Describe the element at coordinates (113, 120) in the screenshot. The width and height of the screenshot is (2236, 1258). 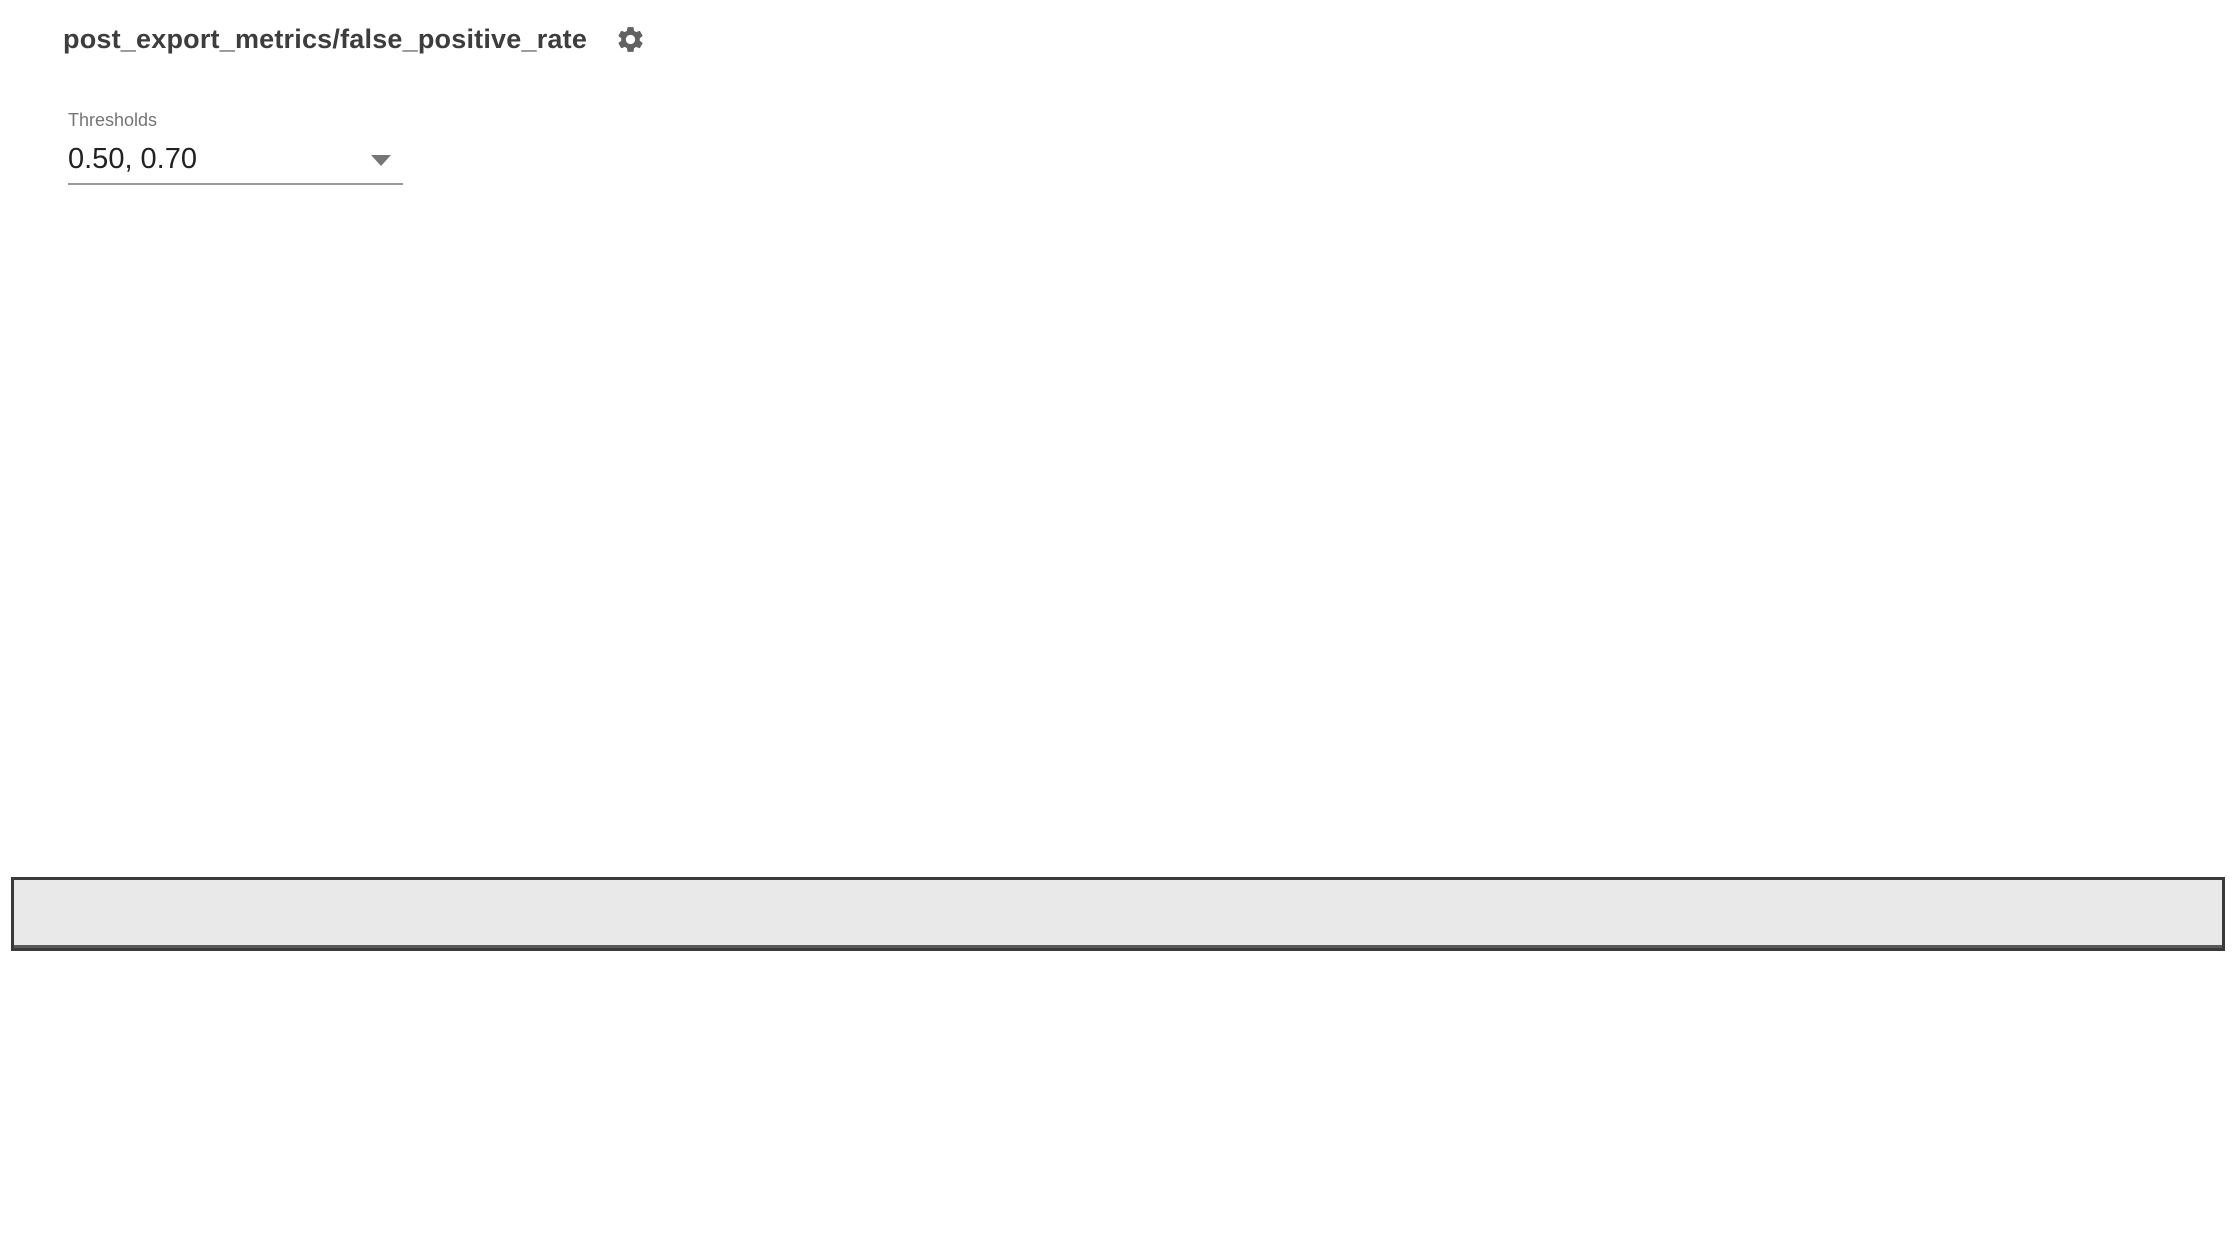
I see `thresholds-label: Thresholds` at that location.